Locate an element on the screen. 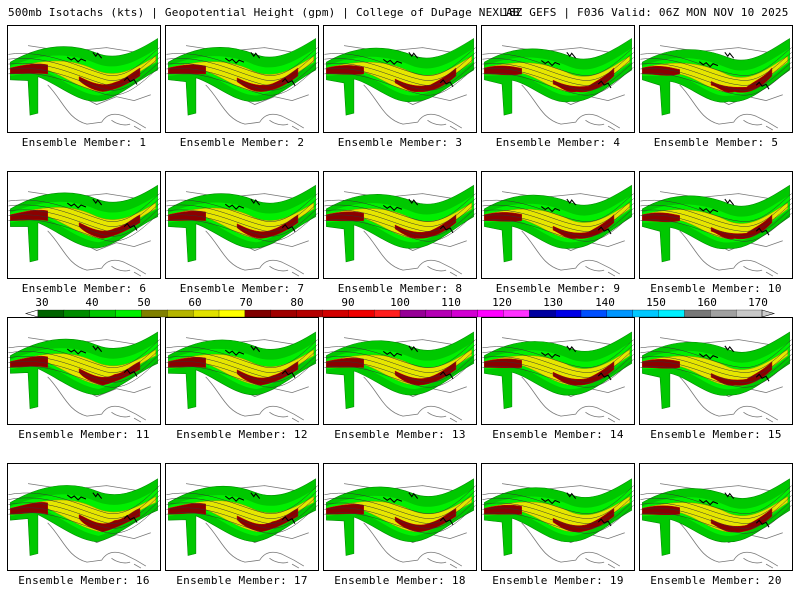 The image size is (800, 600). ensemble-member-label: Ensemble Member: 8 is located at coordinates (400, 288).